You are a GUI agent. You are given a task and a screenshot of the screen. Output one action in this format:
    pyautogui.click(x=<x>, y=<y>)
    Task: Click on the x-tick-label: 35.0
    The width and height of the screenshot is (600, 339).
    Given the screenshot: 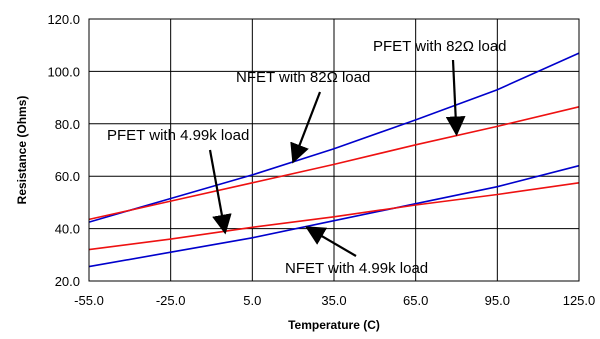 What is the action you would take?
    pyautogui.click(x=333, y=300)
    